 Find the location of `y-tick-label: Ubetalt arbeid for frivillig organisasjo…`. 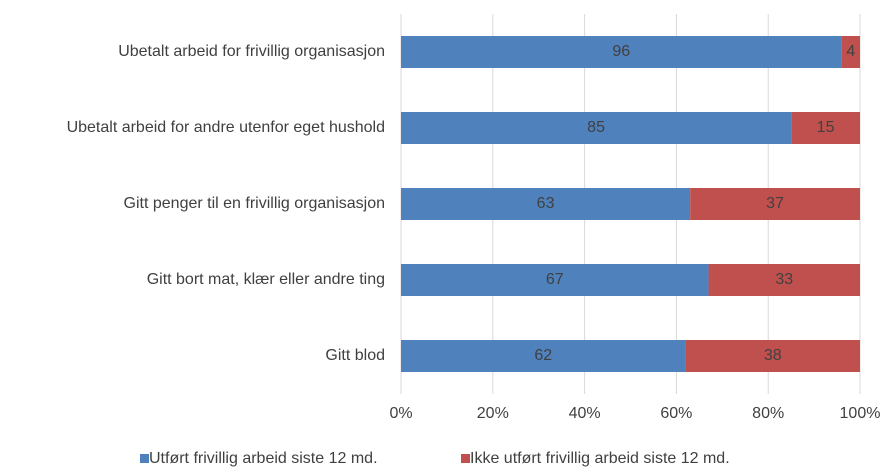

y-tick-label: Ubetalt arbeid for frivillig organisasjo… is located at coordinates (251, 51).